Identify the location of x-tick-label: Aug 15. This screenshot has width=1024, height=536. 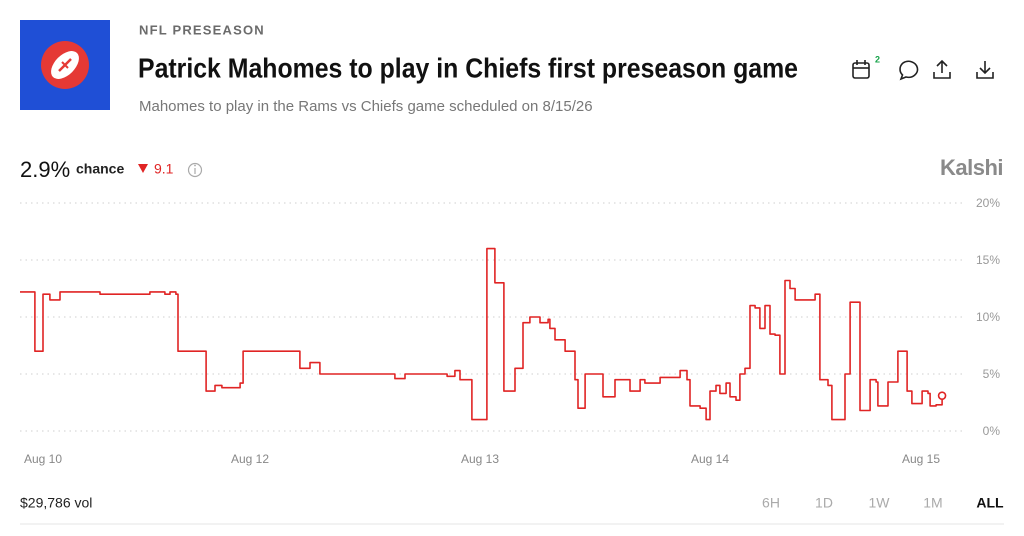
(921, 459).